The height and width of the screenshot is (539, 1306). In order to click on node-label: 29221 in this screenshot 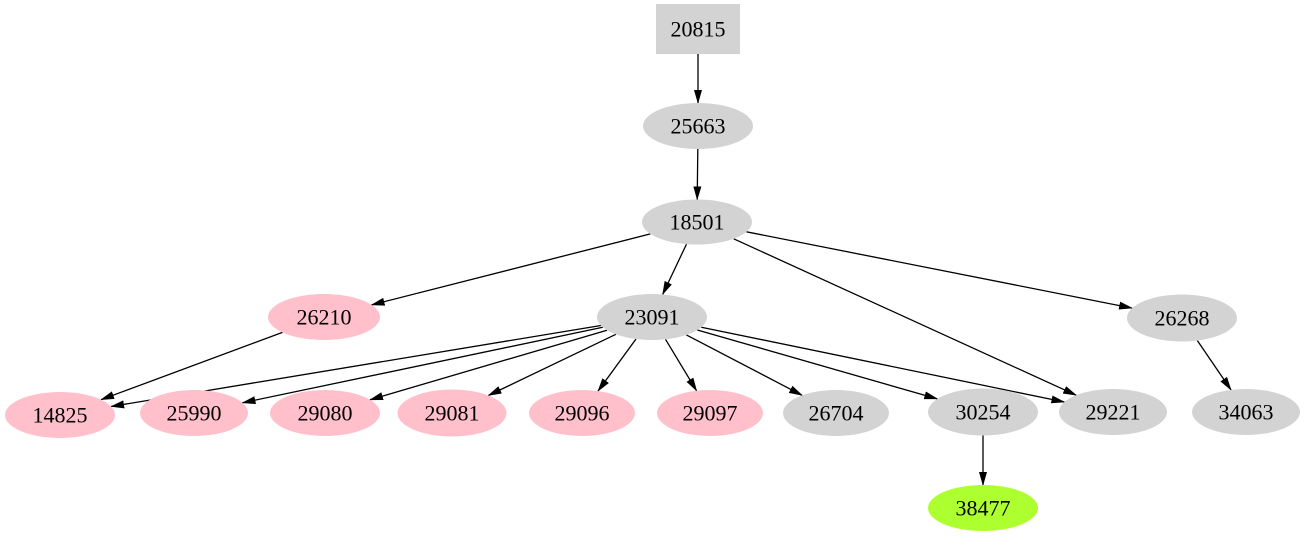, I will do `click(1113, 411)`.